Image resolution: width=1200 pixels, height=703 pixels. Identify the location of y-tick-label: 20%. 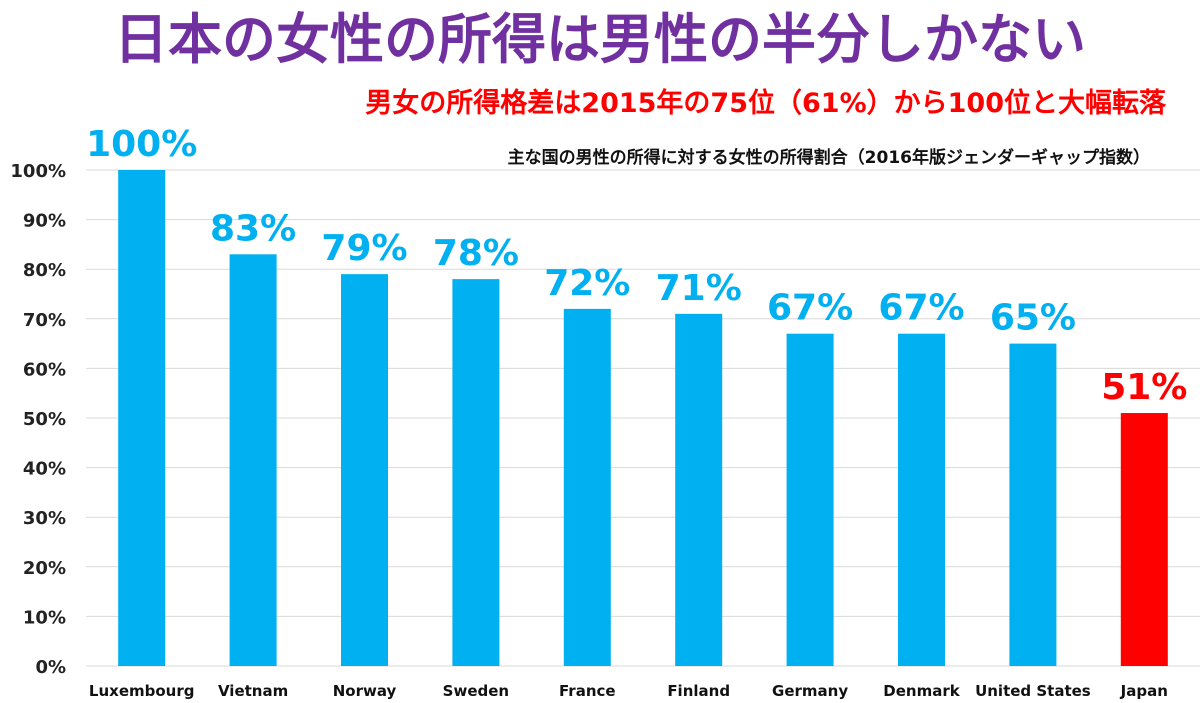
(44, 568).